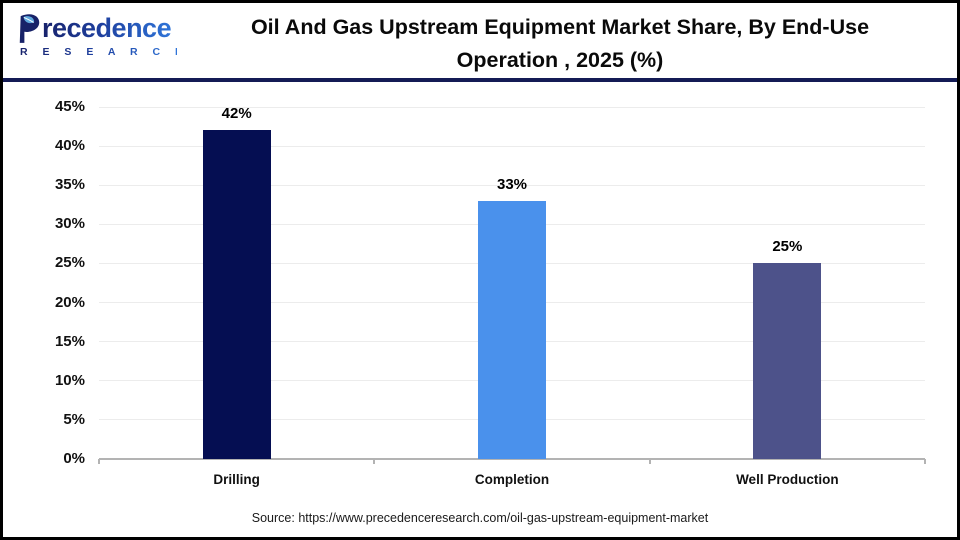  What do you see at coordinates (787, 361) in the screenshot?
I see `bar-well-production` at bounding box center [787, 361].